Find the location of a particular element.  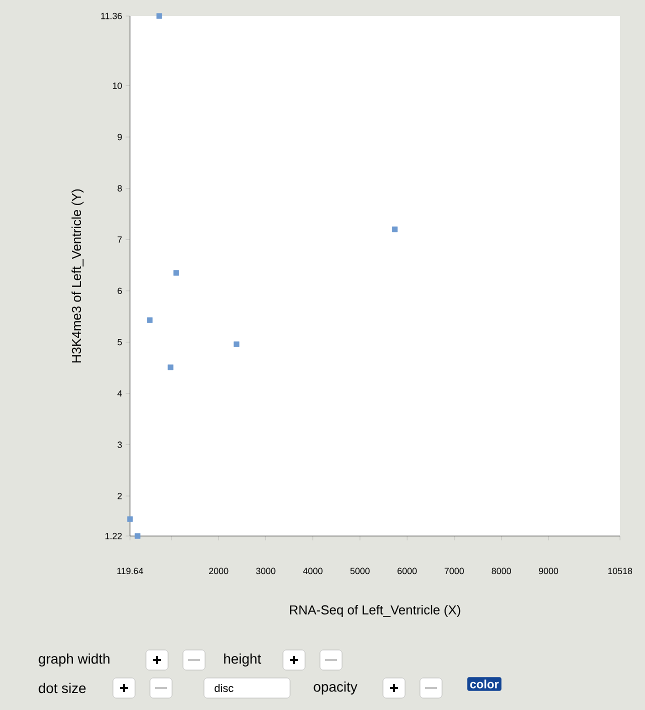

x-tick-label: 119.64 is located at coordinates (130, 571).